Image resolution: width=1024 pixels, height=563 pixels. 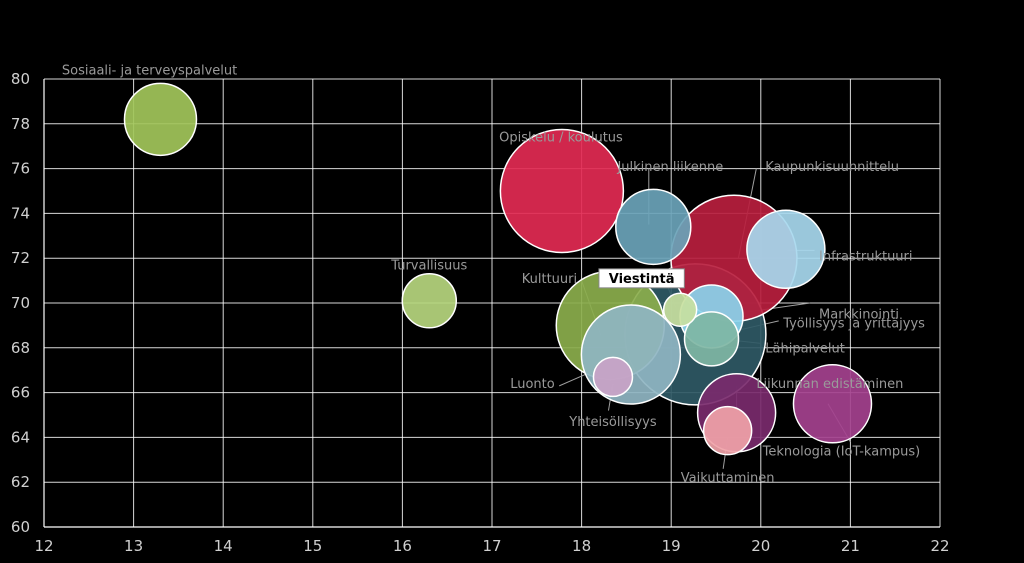 What do you see at coordinates (20, 482) in the screenshot?
I see `y-tick-label: 62` at bounding box center [20, 482].